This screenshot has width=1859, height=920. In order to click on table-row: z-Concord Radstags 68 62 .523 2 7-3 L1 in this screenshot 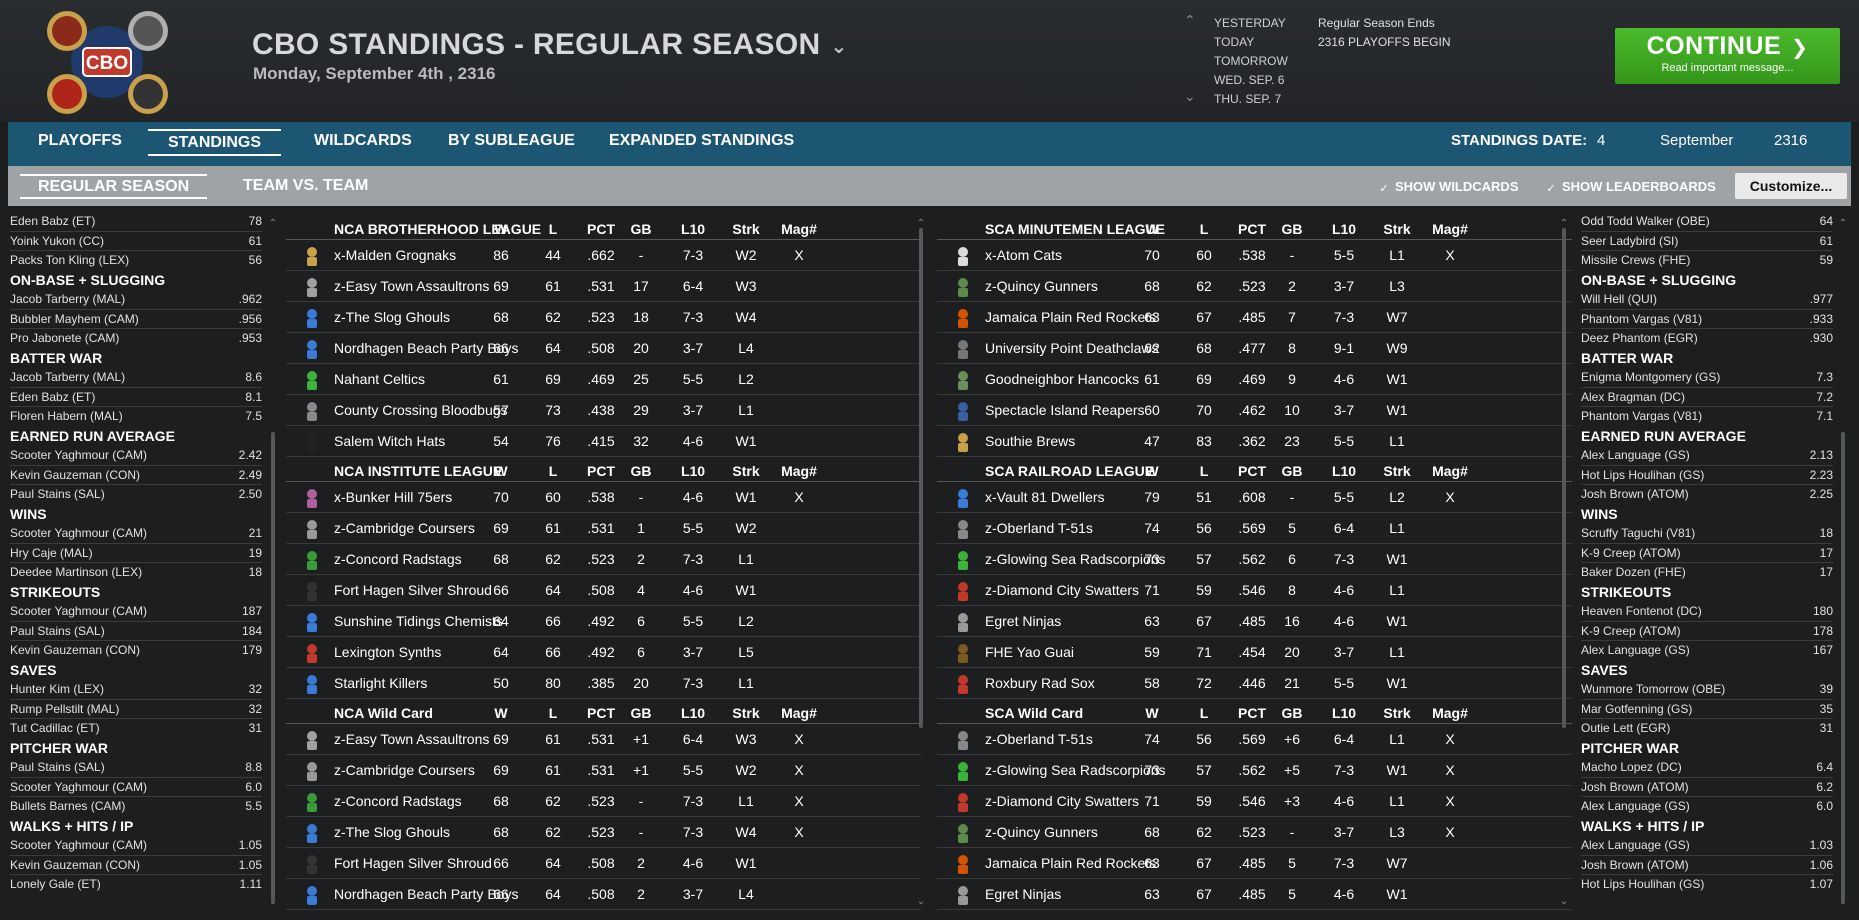, I will do `click(603, 559)`.